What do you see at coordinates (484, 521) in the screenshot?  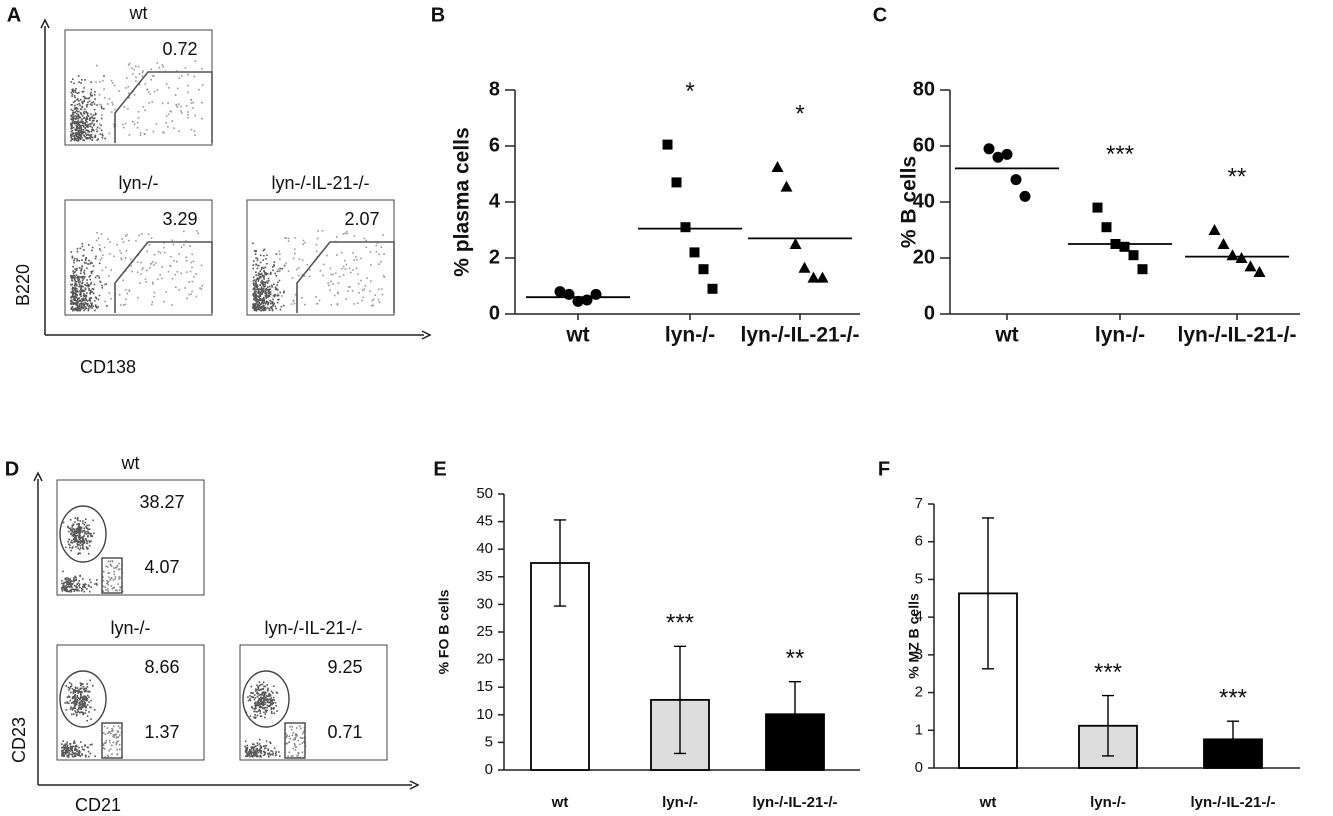 I see `y-tick-label: 45` at bounding box center [484, 521].